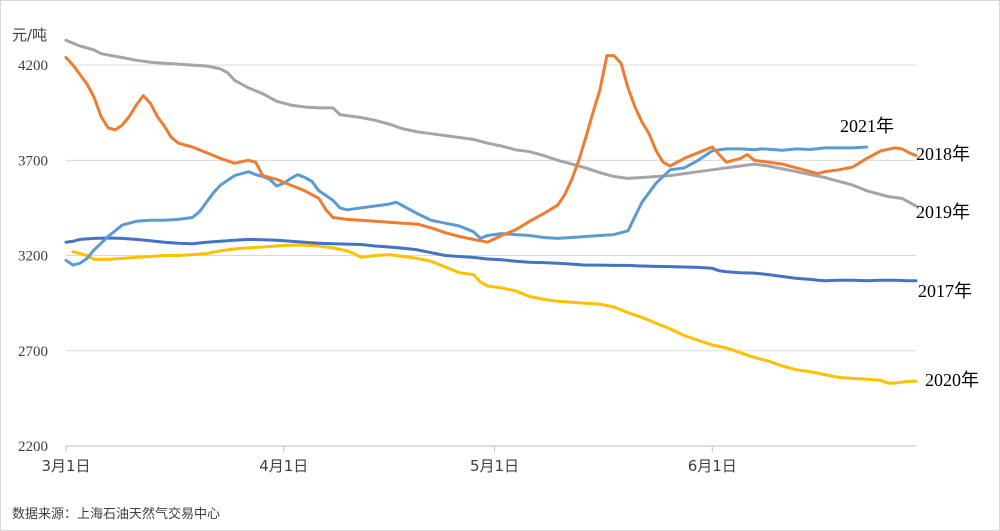 The image size is (1000, 531). Describe the element at coordinates (943, 212) in the screenshot. I see `series-label: 2019年` at that location.